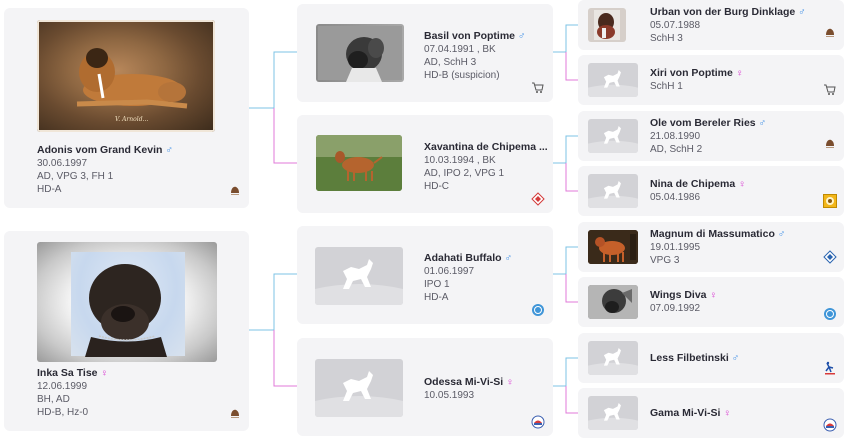  I want to click on dog-birthdate: 07.09.1992, so click(675, 308).